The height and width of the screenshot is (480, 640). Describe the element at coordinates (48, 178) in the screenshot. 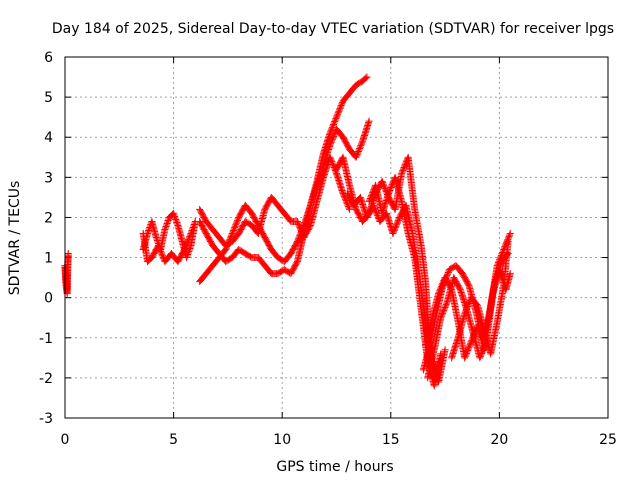

I see `y-tick-label: 3` at that location.